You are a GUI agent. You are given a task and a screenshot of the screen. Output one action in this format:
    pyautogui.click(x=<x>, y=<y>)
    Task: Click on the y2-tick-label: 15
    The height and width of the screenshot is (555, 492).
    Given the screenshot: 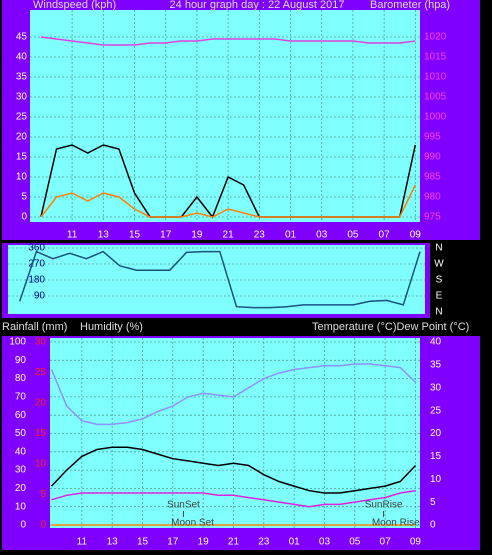 What is the action you would take?
    pyautogui.click(x=436, y=456)
    